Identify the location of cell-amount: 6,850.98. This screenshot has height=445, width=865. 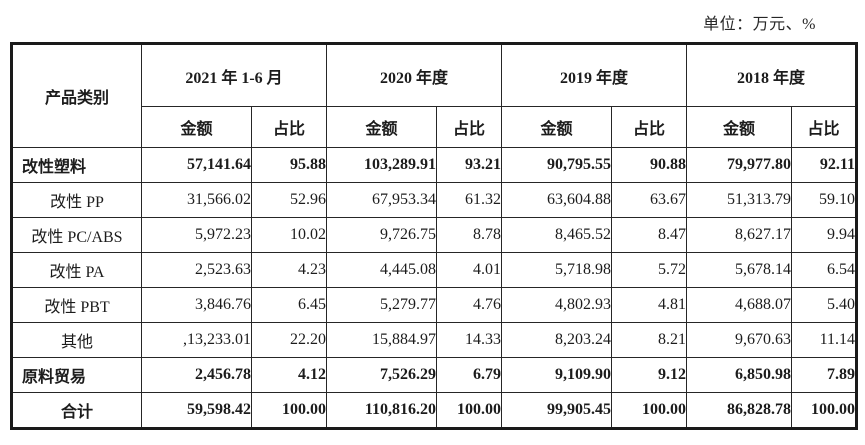
(739, 375).